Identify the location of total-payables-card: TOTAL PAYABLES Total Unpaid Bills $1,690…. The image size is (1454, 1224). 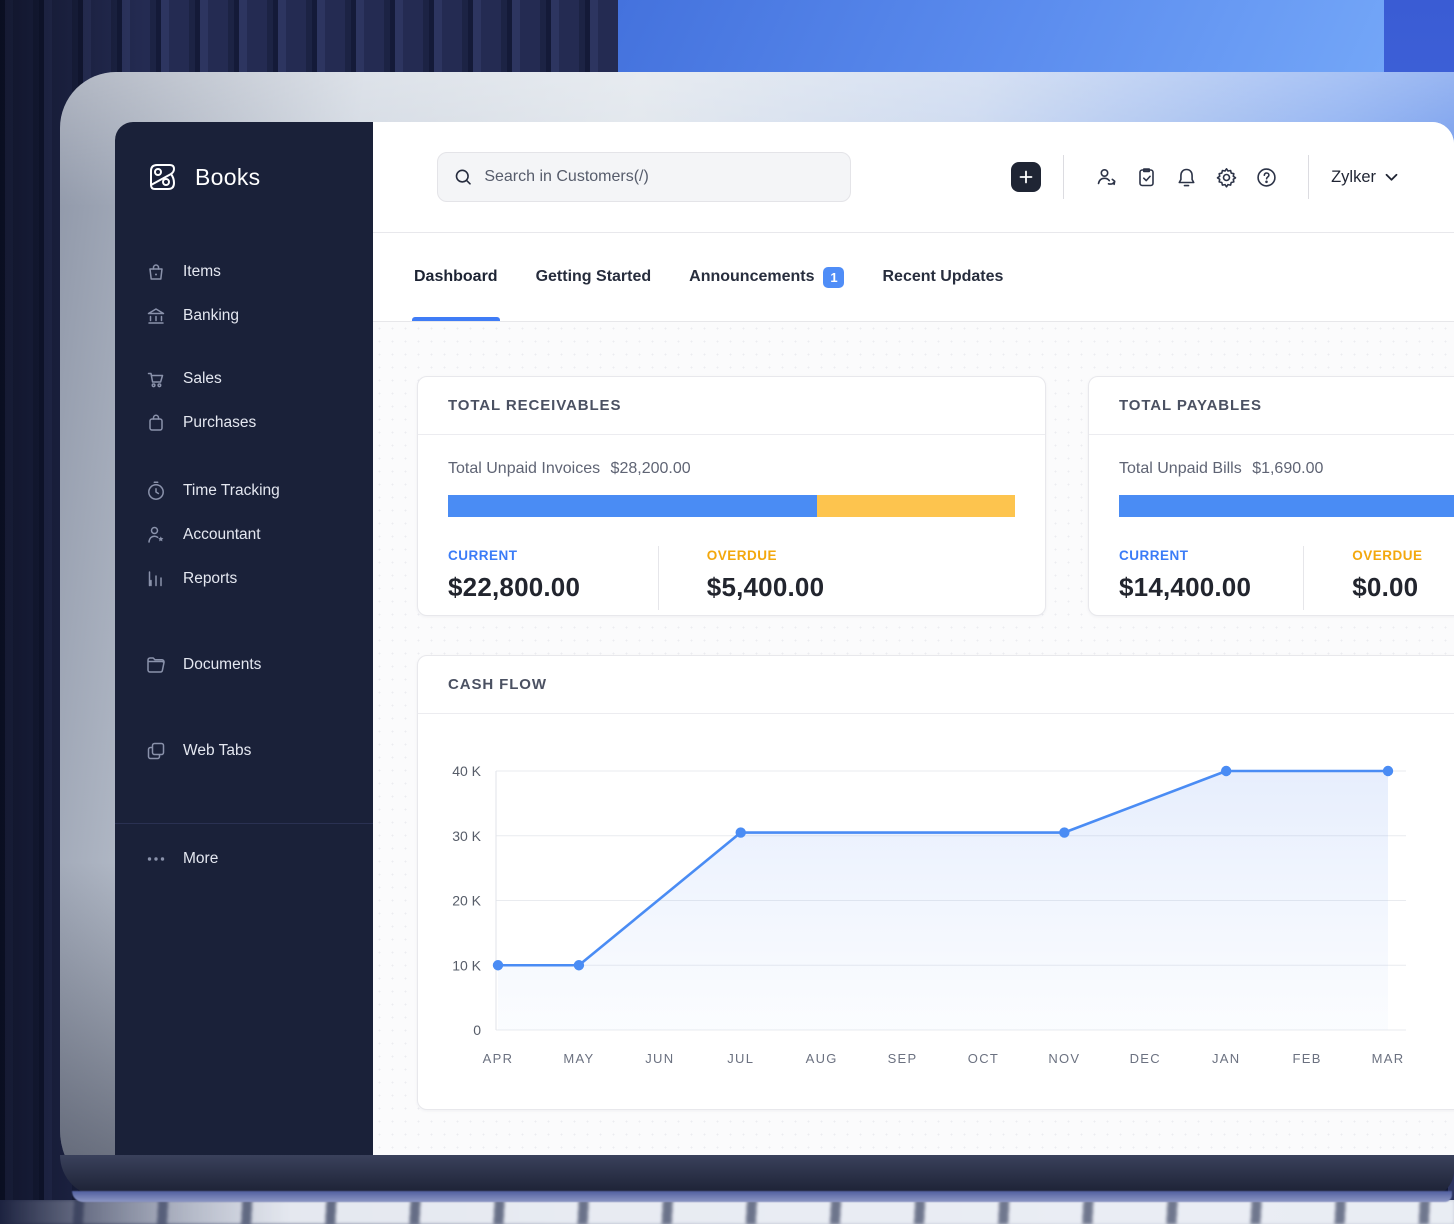
(1271, 496).